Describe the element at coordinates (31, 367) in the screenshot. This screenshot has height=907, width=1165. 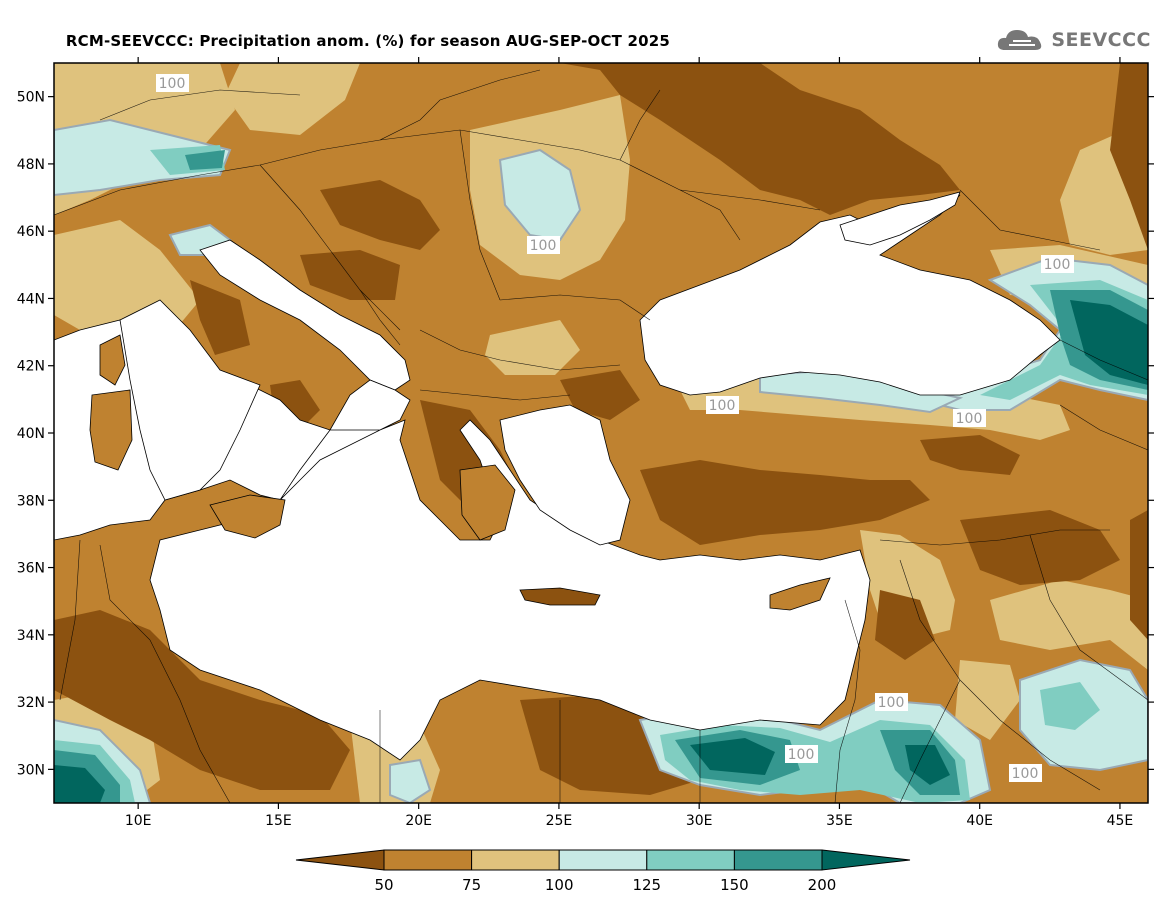
I see `lat-tick-label: 42N` at that location.